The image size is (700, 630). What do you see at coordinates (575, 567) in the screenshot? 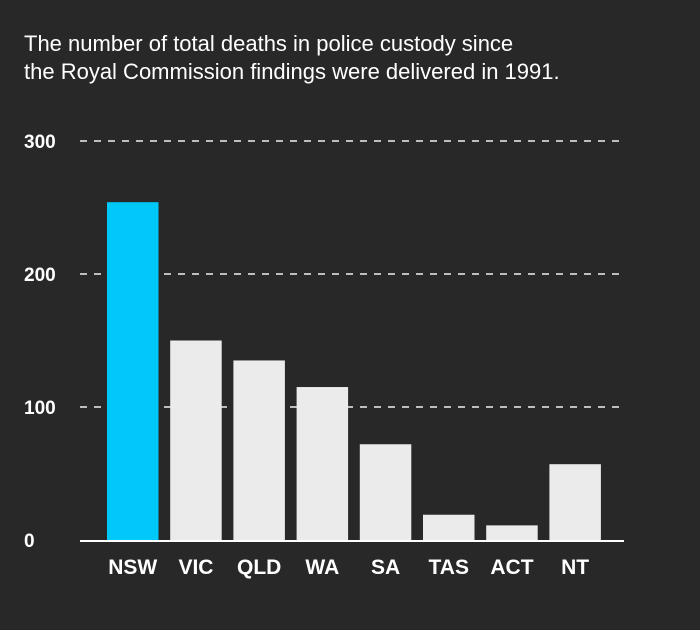
I see `x-tick-label-nt: NT` at bounding box center [575, 567].